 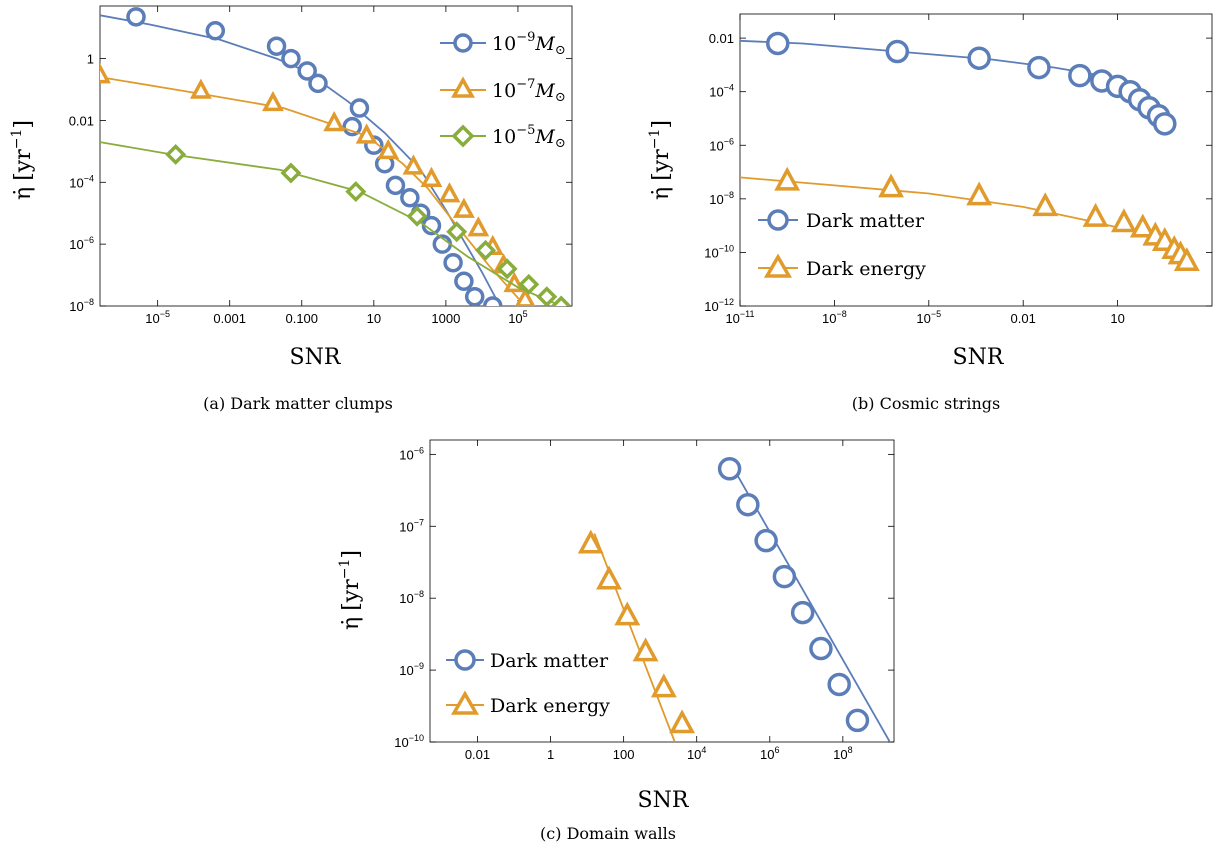 I want to click on series-b, so click(x=970, y=151).